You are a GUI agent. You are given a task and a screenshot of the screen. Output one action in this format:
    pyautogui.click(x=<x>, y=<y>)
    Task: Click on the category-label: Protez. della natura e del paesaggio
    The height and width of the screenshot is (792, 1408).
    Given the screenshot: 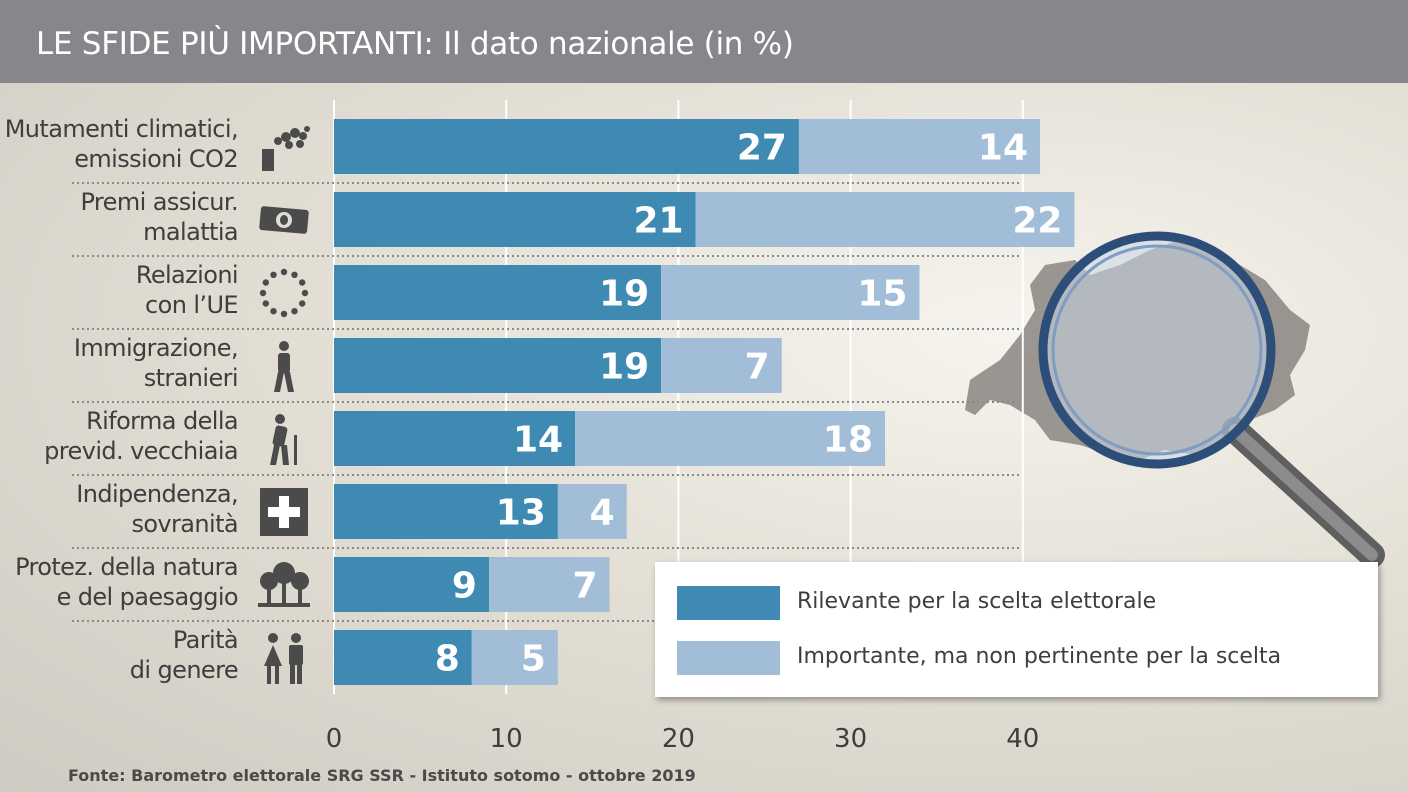 What is the action you would take?
    pyautogui.click(x=120, y=582)
    